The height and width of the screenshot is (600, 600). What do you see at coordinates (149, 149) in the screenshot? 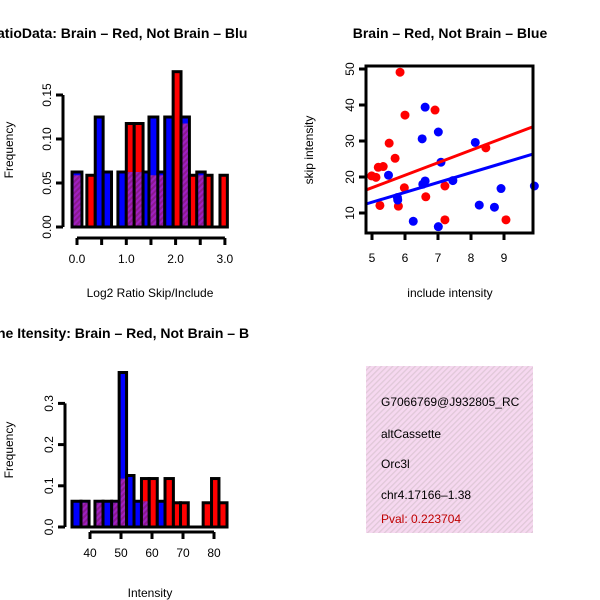
I see `ratio-bars` at bounding box center [149, 149].